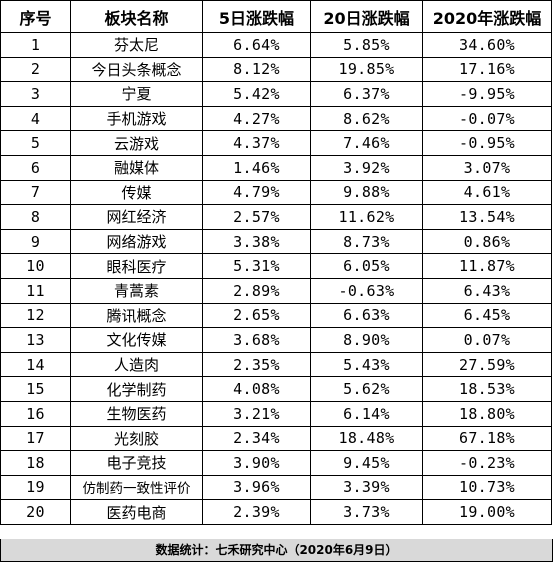 This screenshot has width=553, height=563. I want to click on change-5d-cell: 6.64%, so click(256, 45).